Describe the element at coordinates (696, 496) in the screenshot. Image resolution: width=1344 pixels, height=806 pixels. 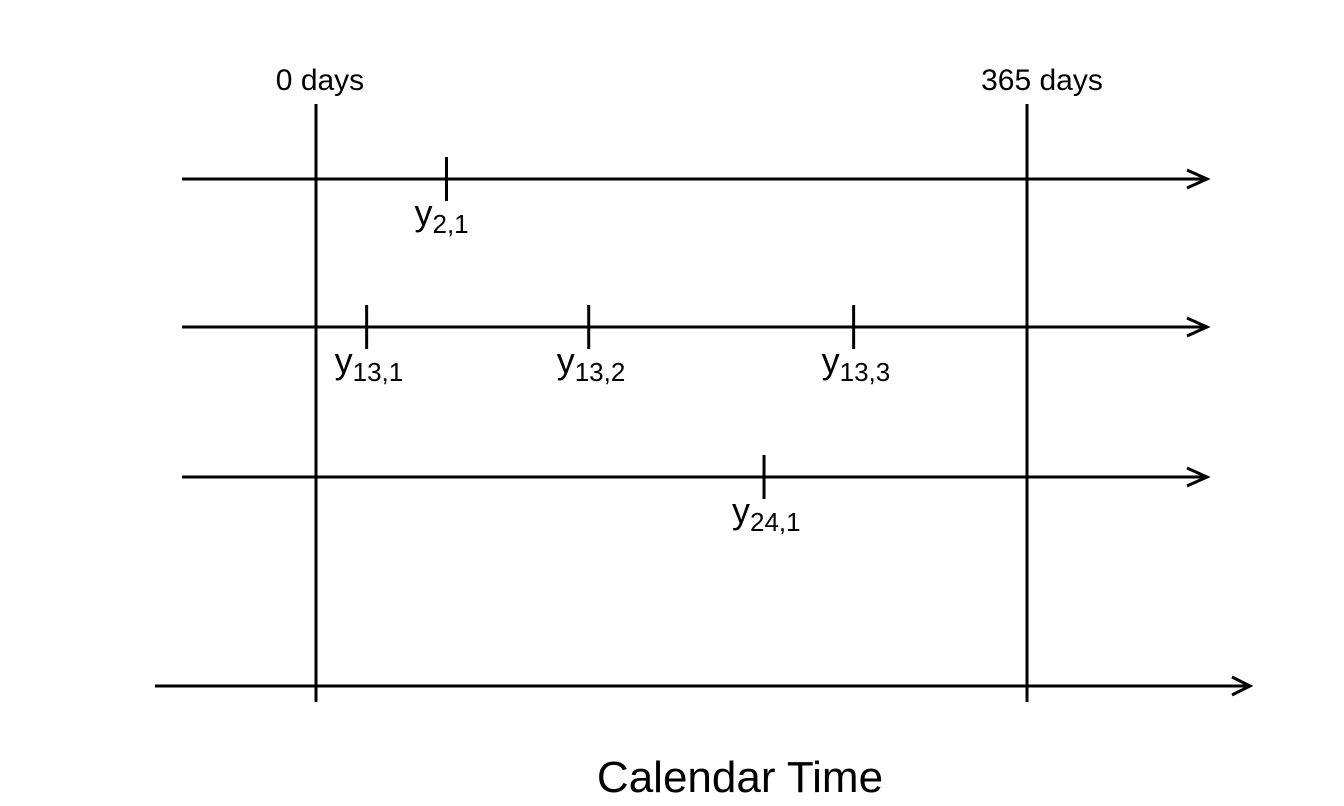
I see `timeline-subject-24: y24,1` at that location.